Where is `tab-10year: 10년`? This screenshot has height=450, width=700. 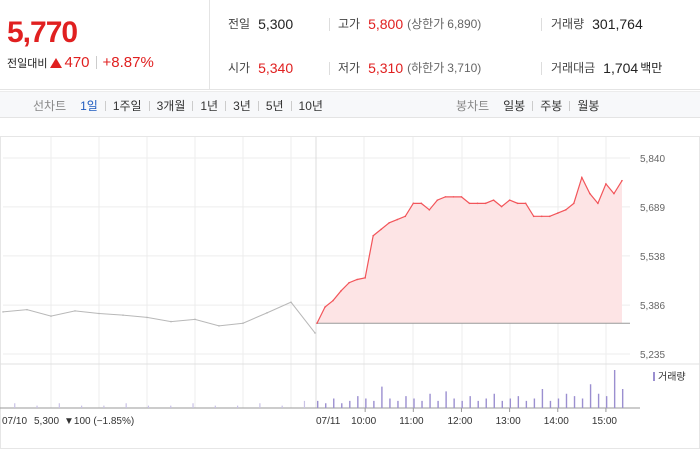 tab-10year: 10년 is located at coordinates (310, 106).